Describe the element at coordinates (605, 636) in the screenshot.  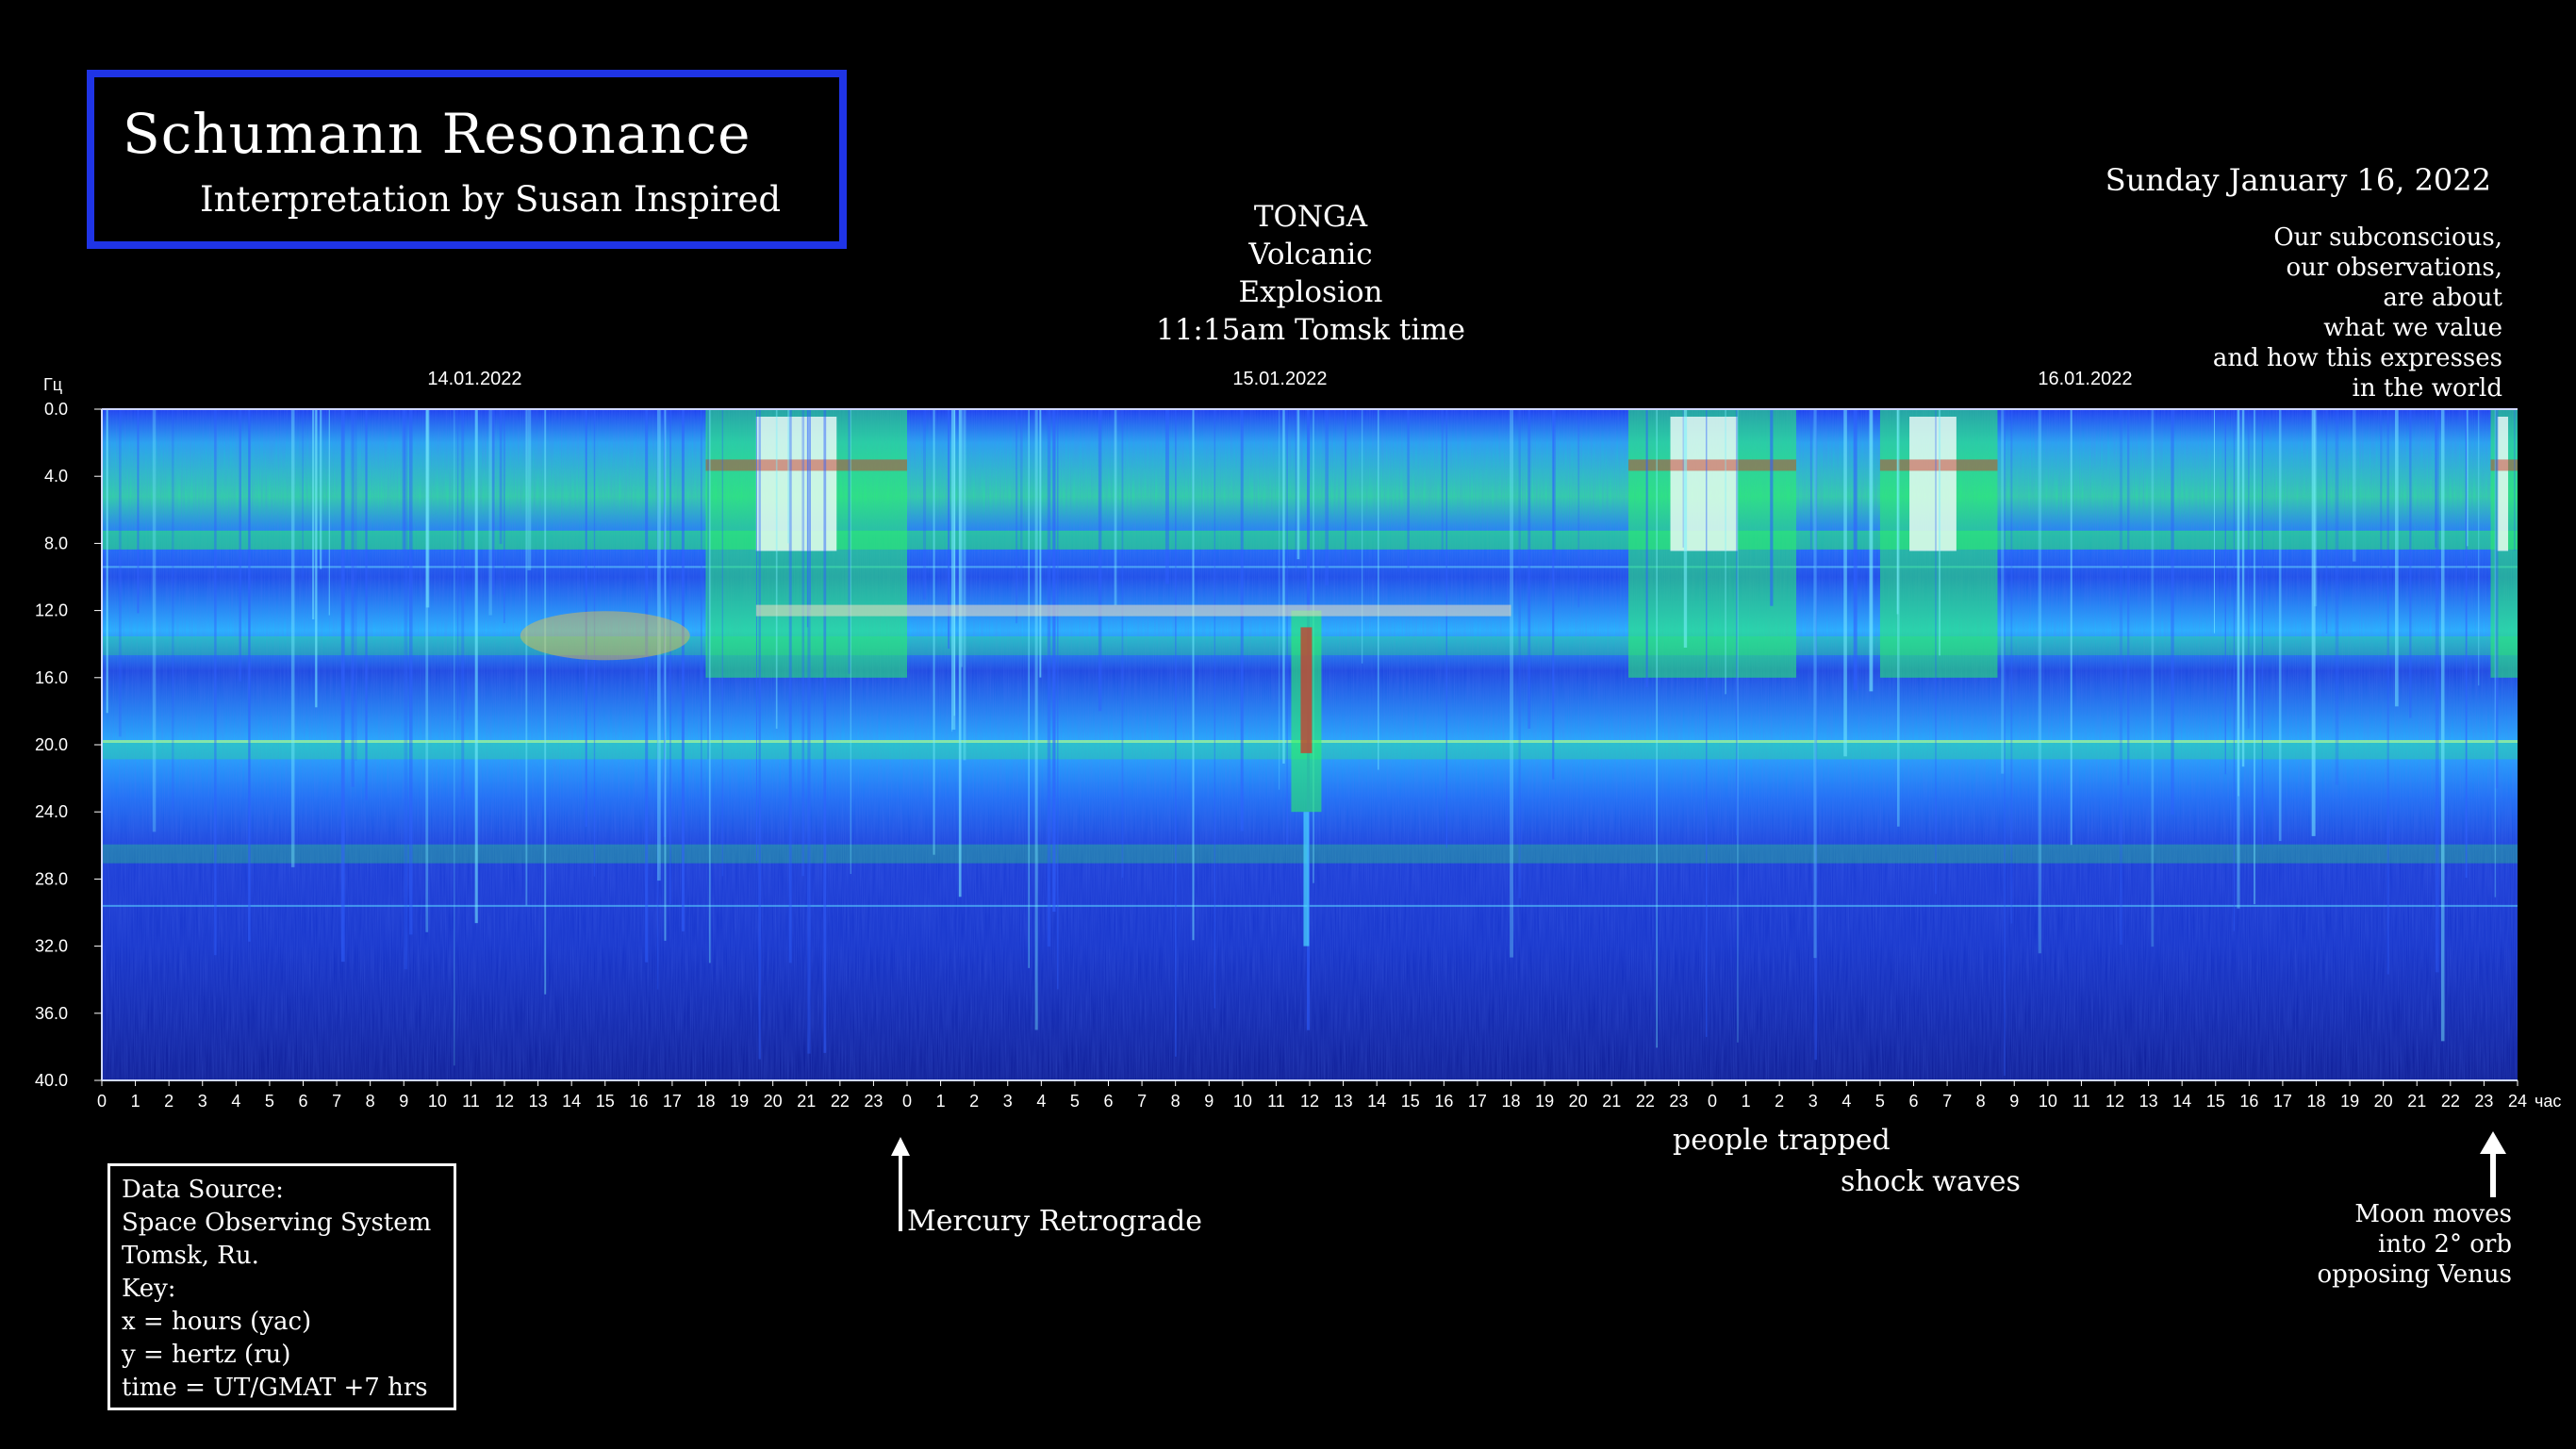
I see `glow-14hz` at that location.